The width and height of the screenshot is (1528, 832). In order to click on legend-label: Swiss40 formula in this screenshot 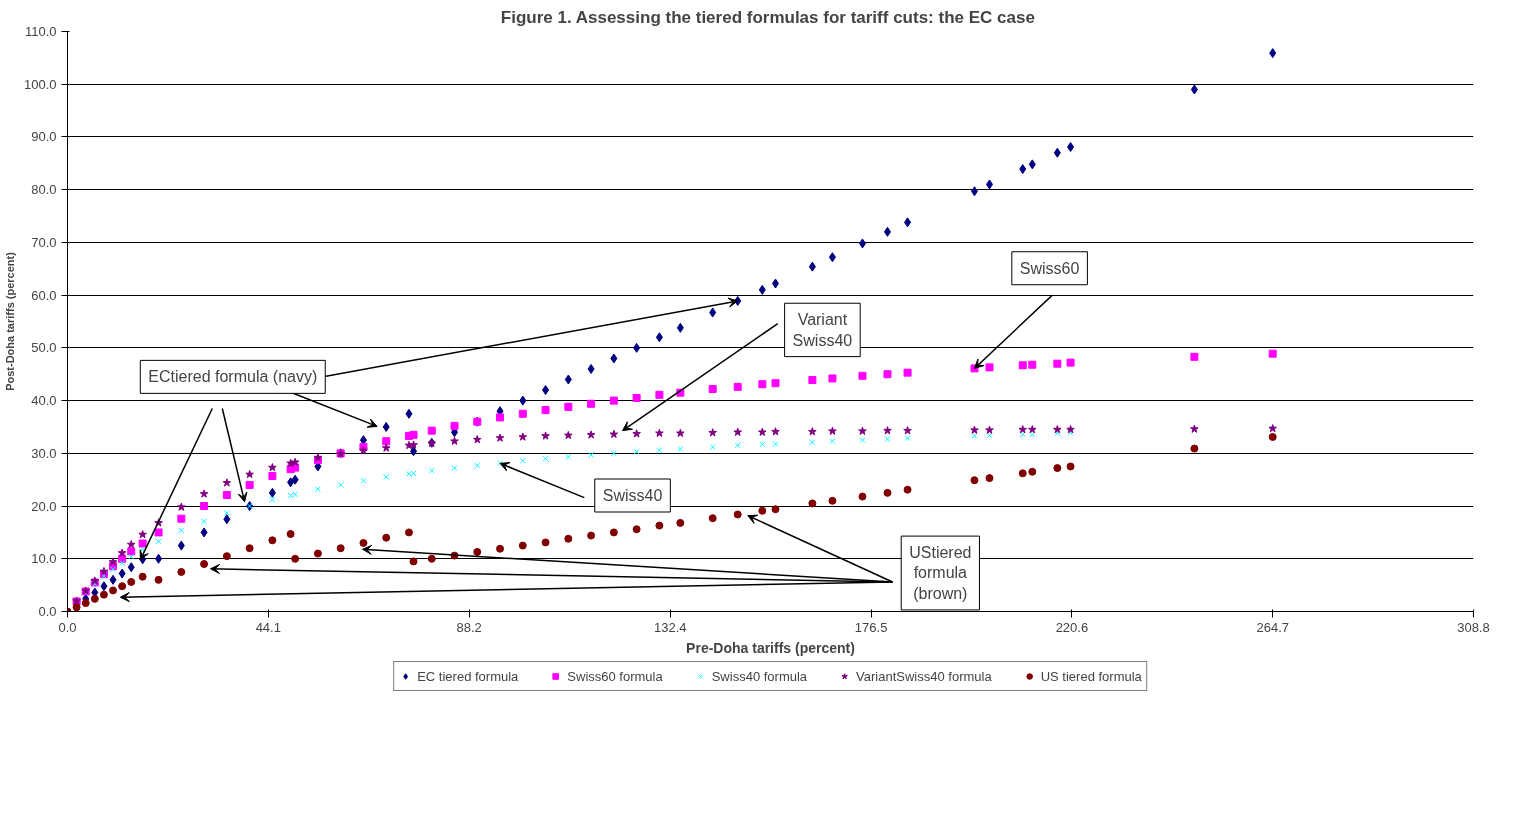, I will do `click(759, 676)`.